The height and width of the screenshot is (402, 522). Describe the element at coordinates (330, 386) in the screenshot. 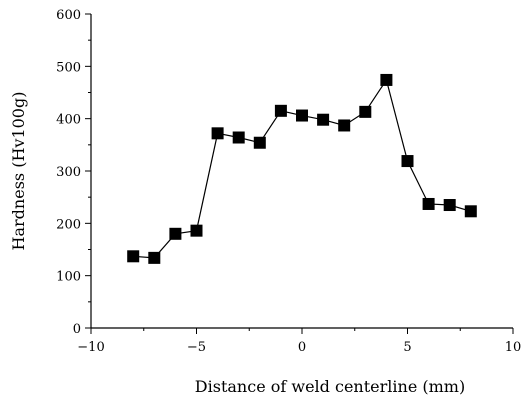

I see `x-axis-label: Distance of weld centerline (mm)` at that location.